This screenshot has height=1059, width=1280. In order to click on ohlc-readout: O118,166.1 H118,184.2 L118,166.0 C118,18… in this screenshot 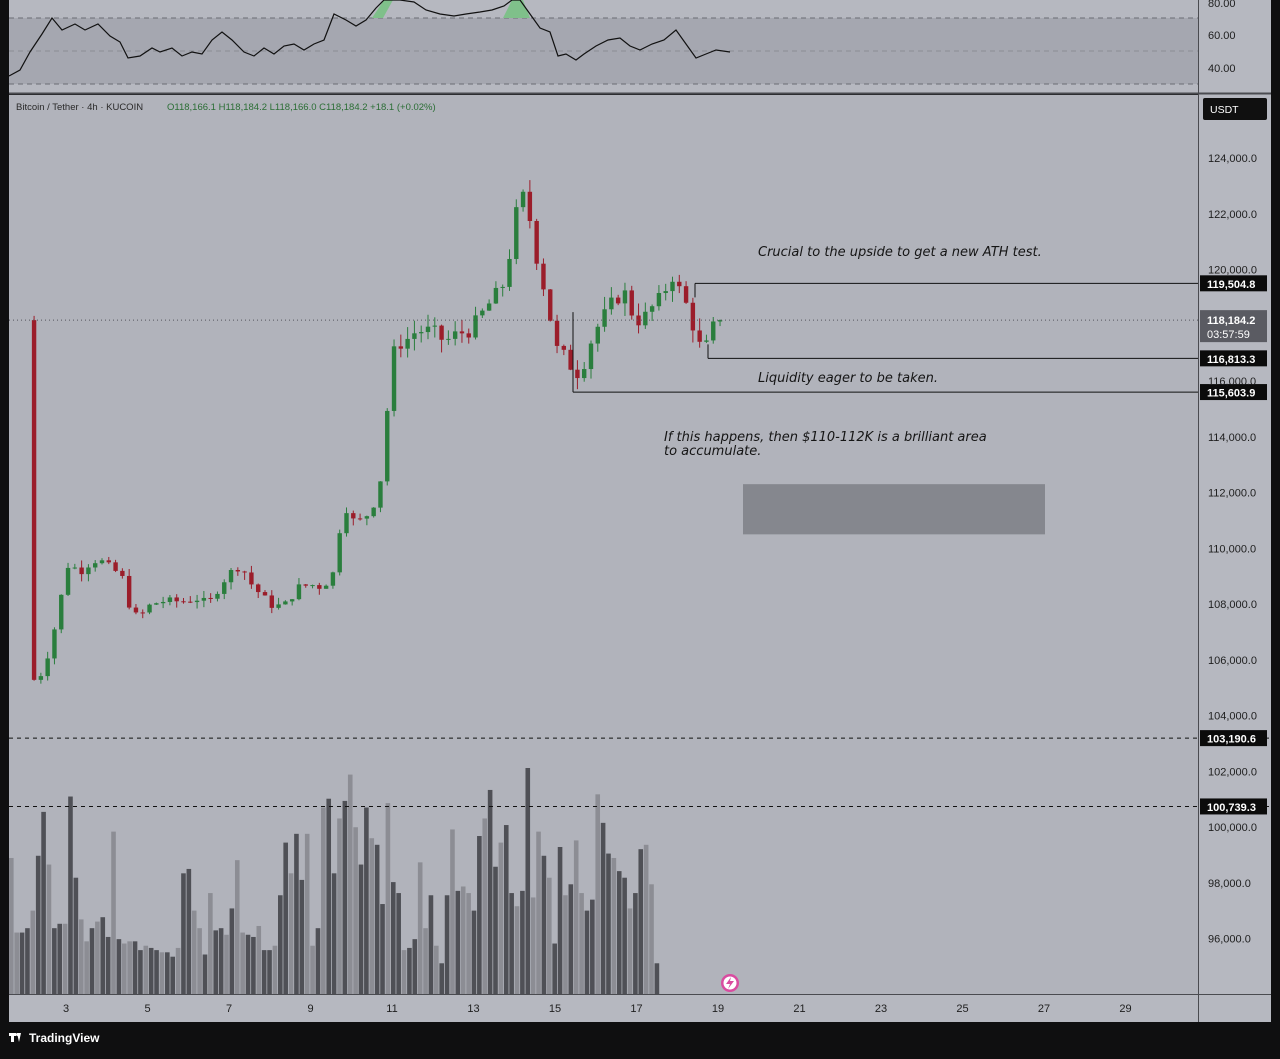, I will do `click(301, 107)`.